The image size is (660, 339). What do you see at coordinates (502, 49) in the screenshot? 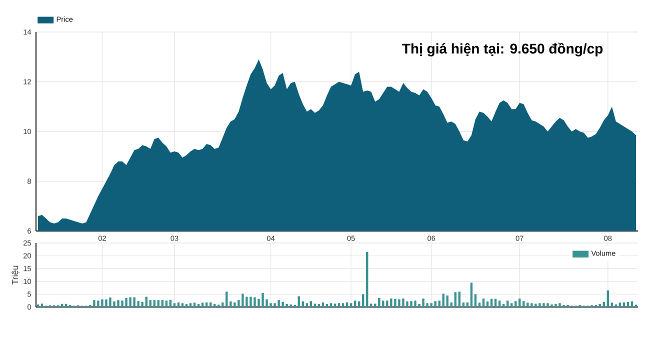
I see `annotation: Thị giá hiện tại: 9.650 đồng/cp` at bounding box center [502, 49].